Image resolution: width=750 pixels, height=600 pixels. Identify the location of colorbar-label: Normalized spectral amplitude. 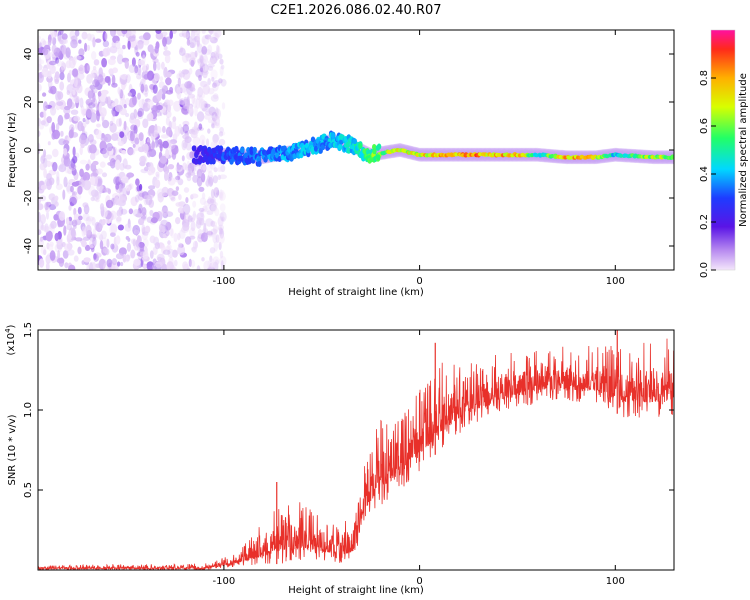
(743, 150).